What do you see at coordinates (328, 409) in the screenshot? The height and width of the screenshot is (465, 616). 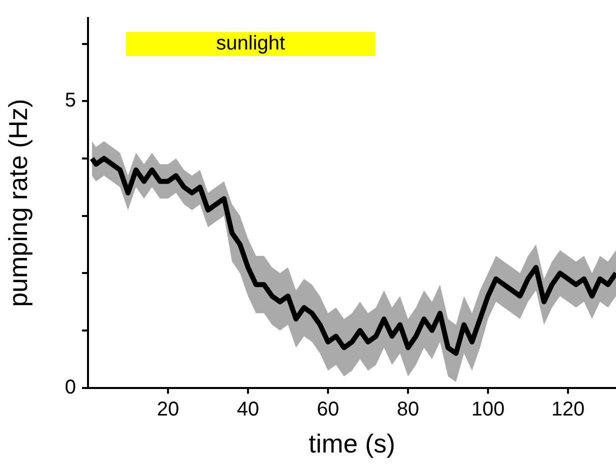 I see `x-tick-label: 60` at bounding box center [328, 409].